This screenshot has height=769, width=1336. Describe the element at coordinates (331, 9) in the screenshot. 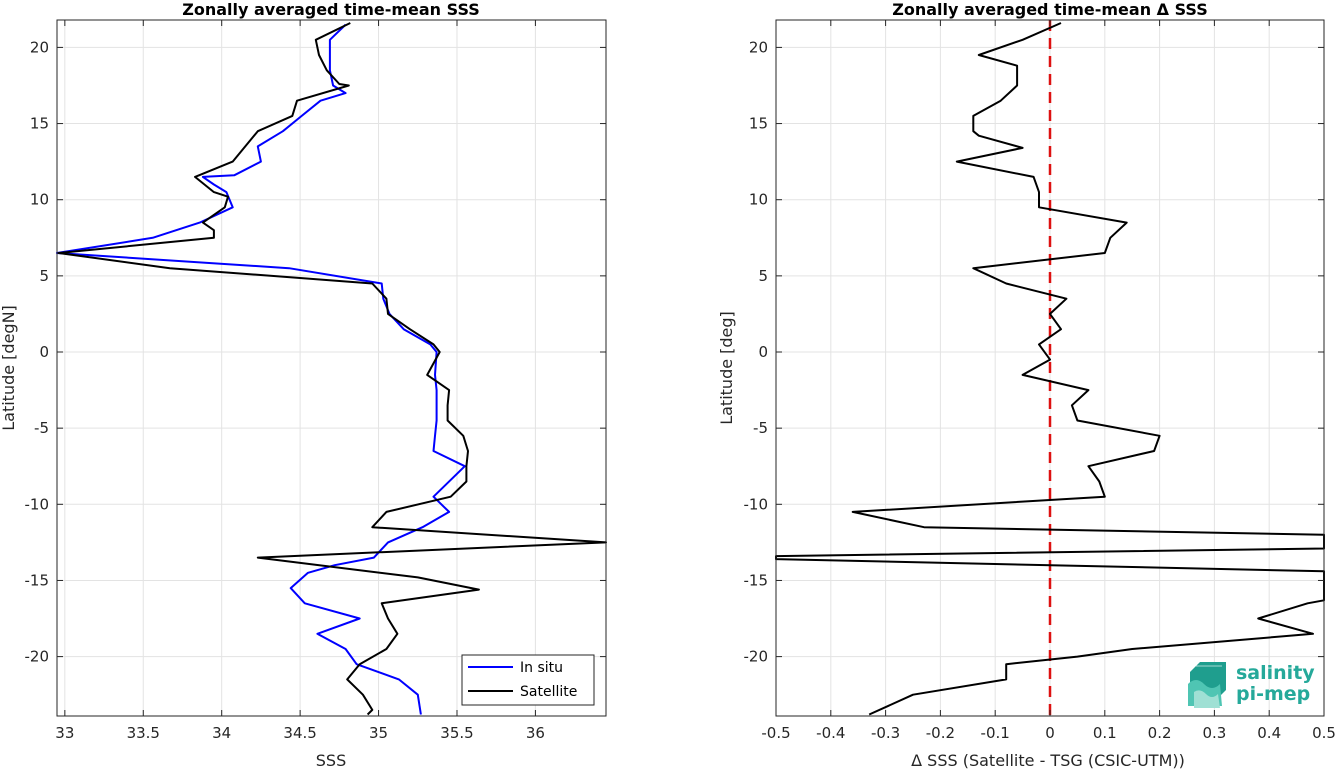

I see `left-title: Zonally averaged time-mean SSS` at that location.